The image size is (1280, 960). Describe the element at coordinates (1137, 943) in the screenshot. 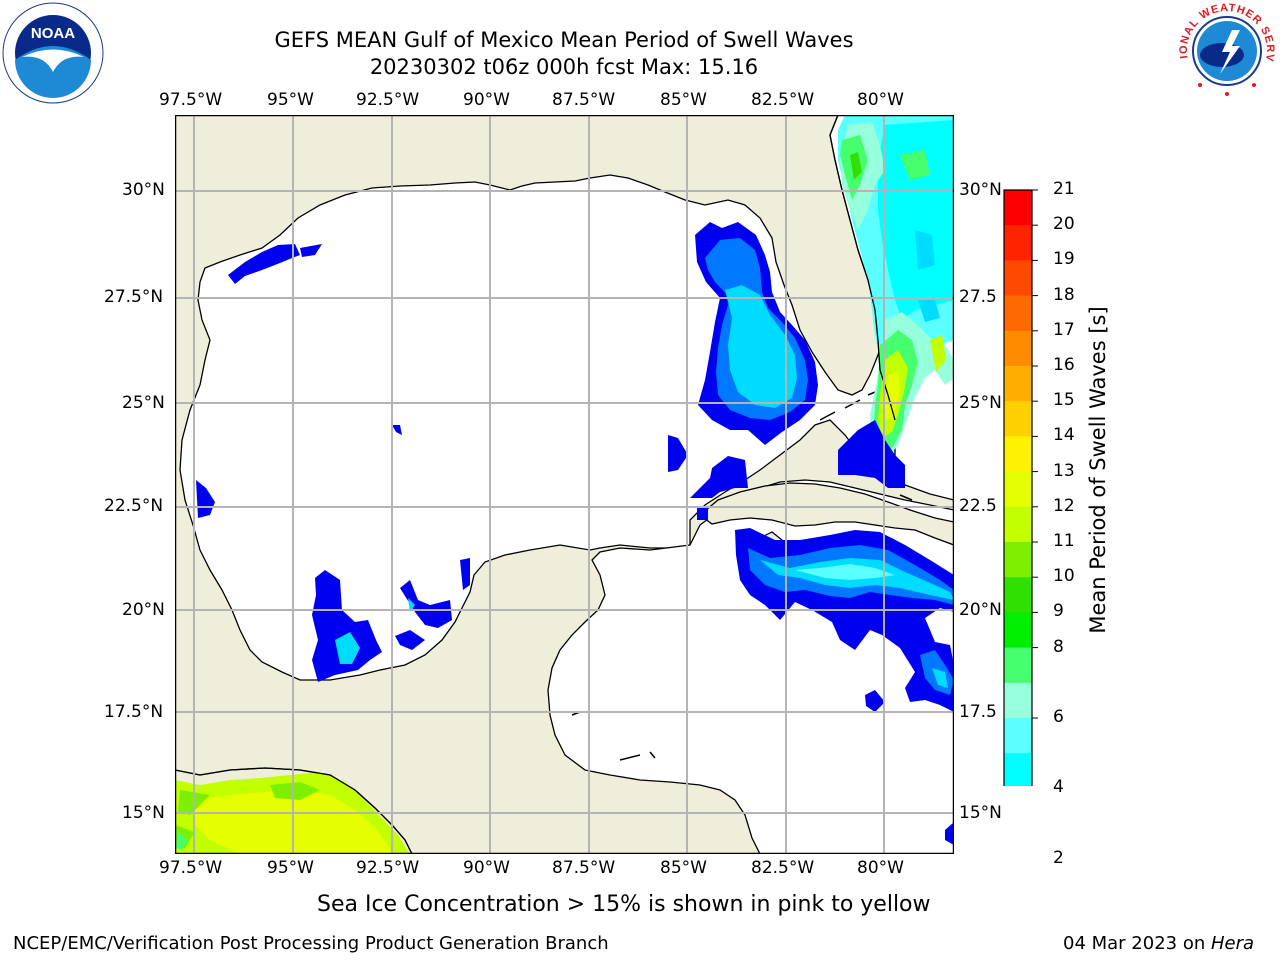

I see `date-value: 04 Mar 2023 on` at that location.